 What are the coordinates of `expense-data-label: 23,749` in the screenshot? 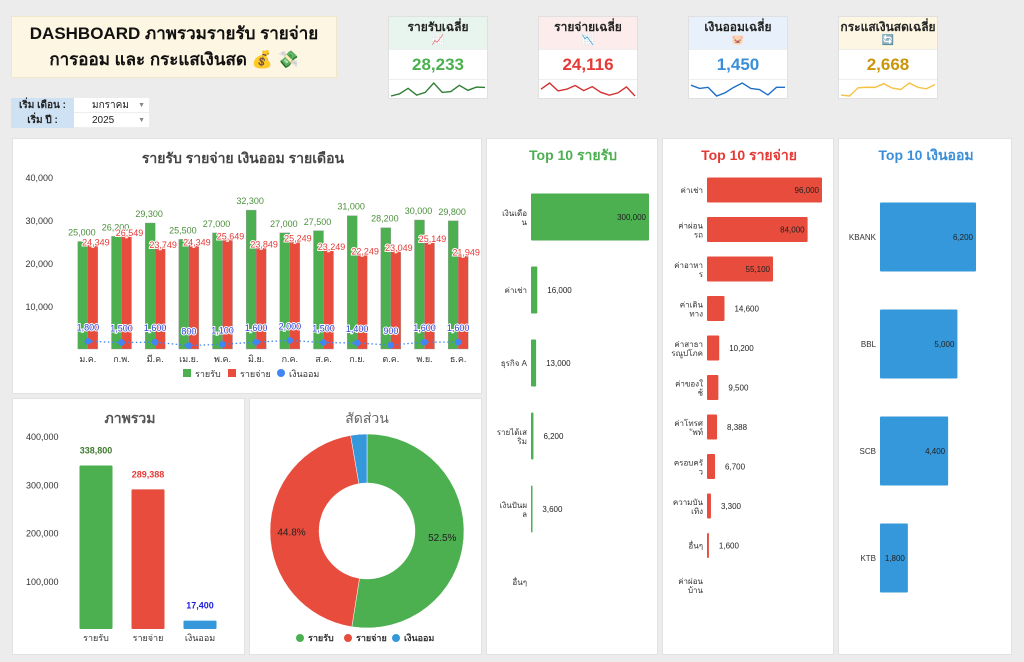 It's located at (163, 245).